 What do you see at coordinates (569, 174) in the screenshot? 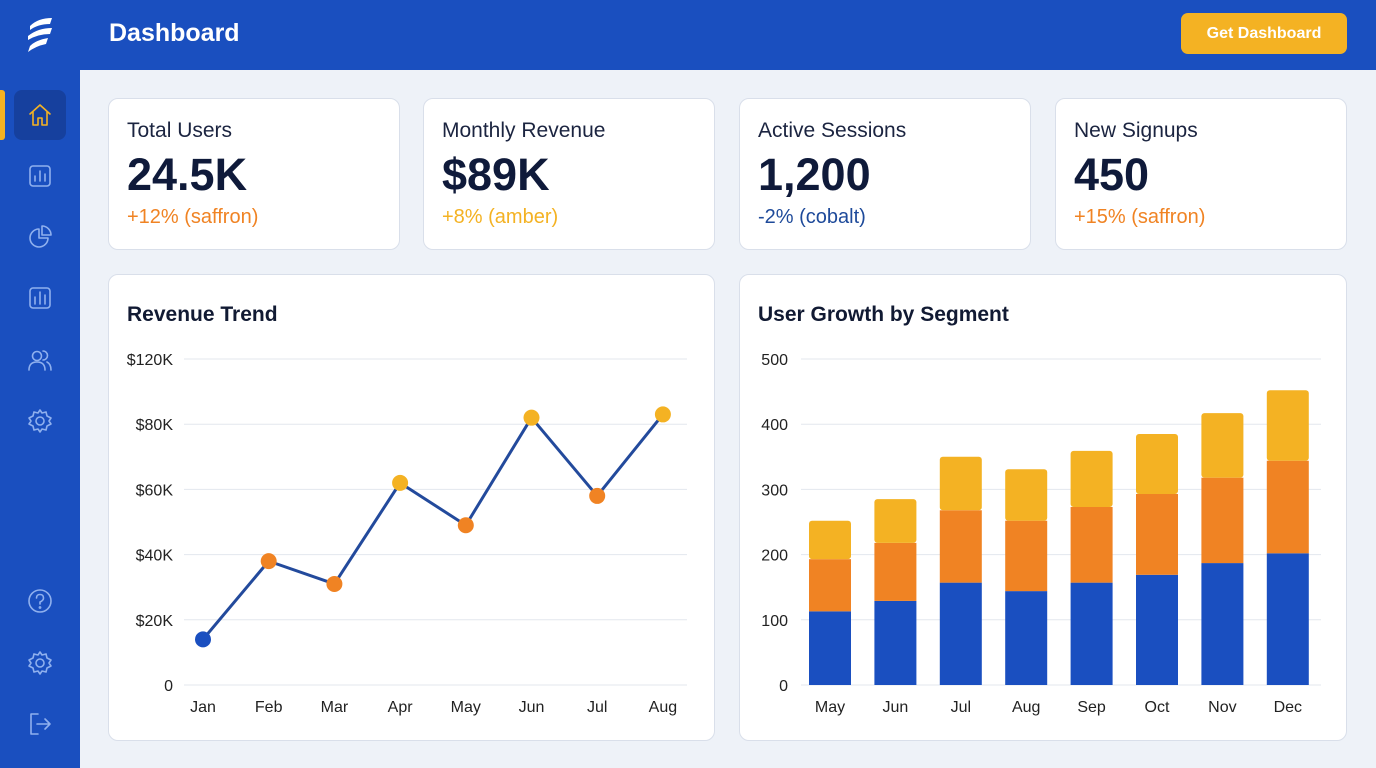
I see `kpi-card: Monthly Revenue $89K +8% (amber)` at bounding box center [569, 174].